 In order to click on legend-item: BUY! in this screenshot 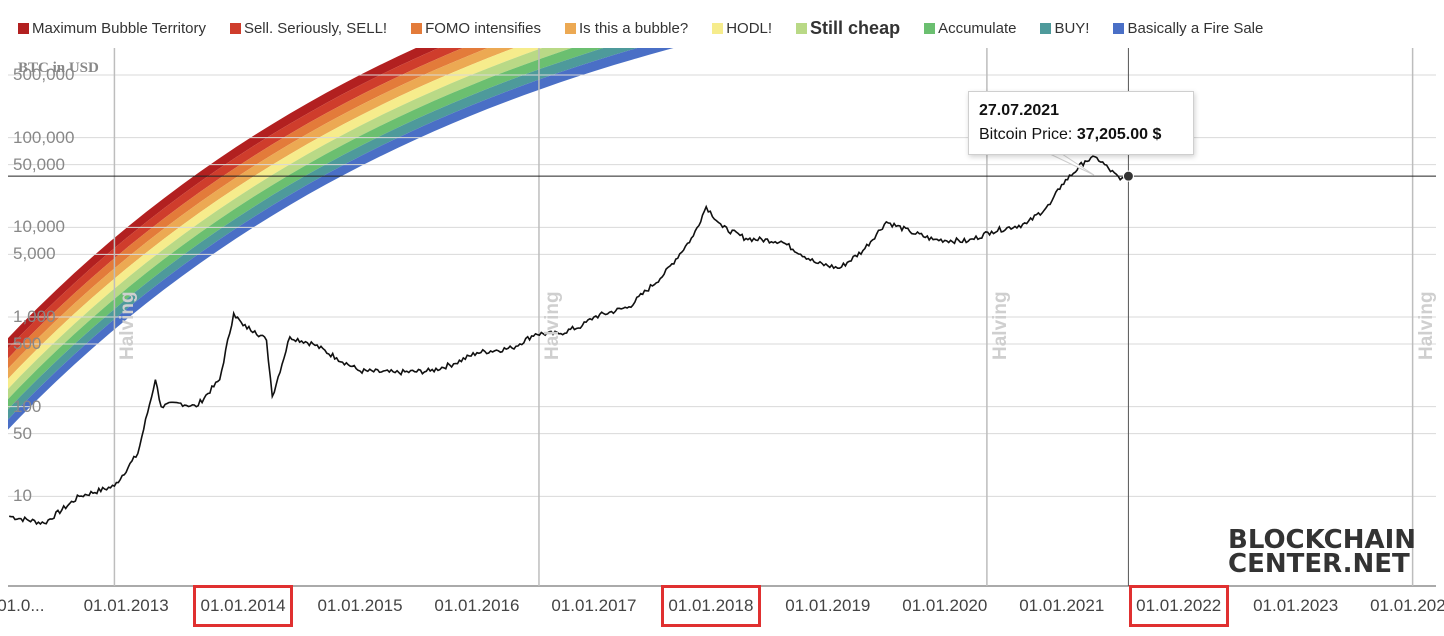, I will do `click(1064, 28)`.